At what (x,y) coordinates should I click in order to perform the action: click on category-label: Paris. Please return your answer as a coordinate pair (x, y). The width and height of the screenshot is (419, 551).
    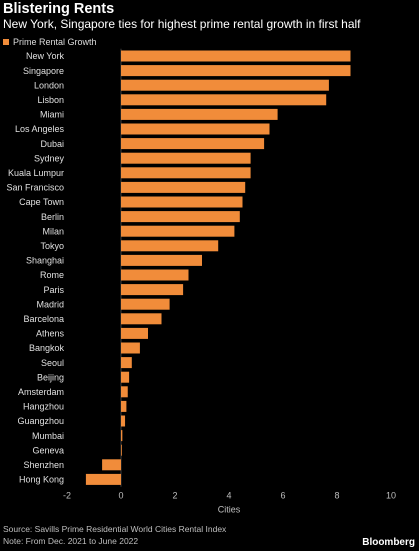
    Looking at the image, I should click on (53, 290).